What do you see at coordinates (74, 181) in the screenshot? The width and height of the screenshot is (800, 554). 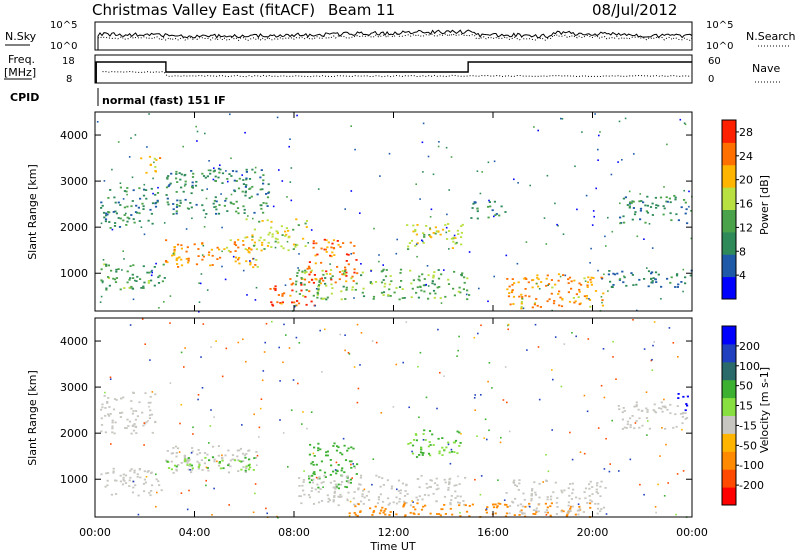 I see `y-tick-label: 3000` at bounding box center [74, 181].